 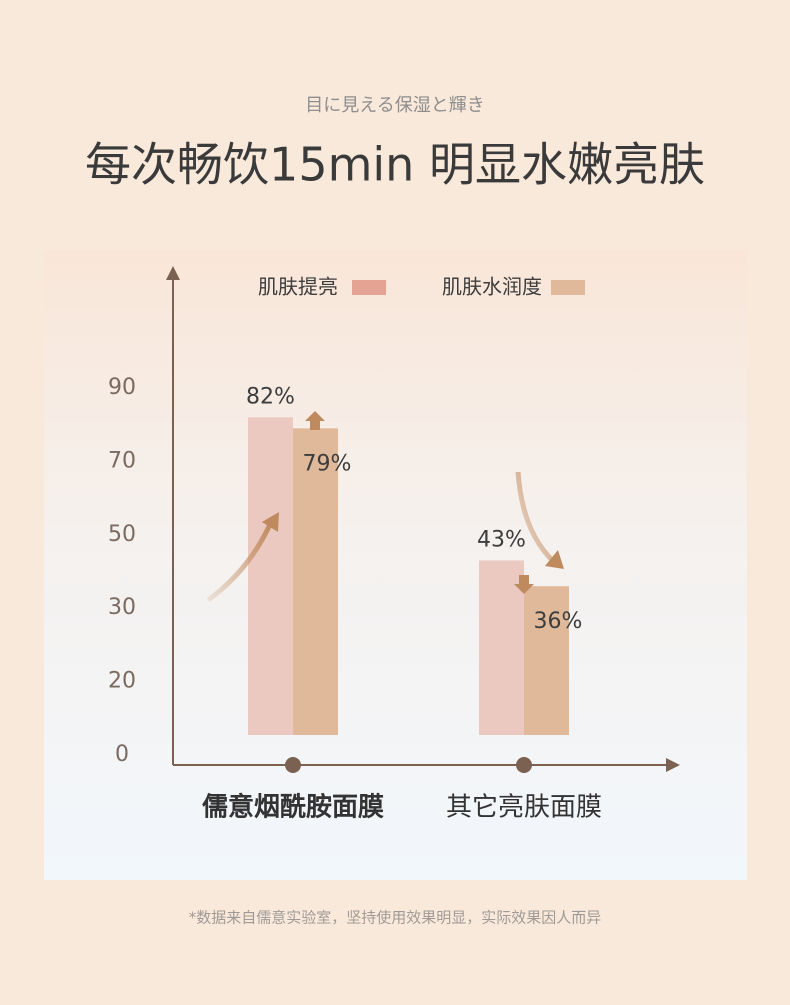 I want to click on y-axis-arrow, so click(x=173, y=273).